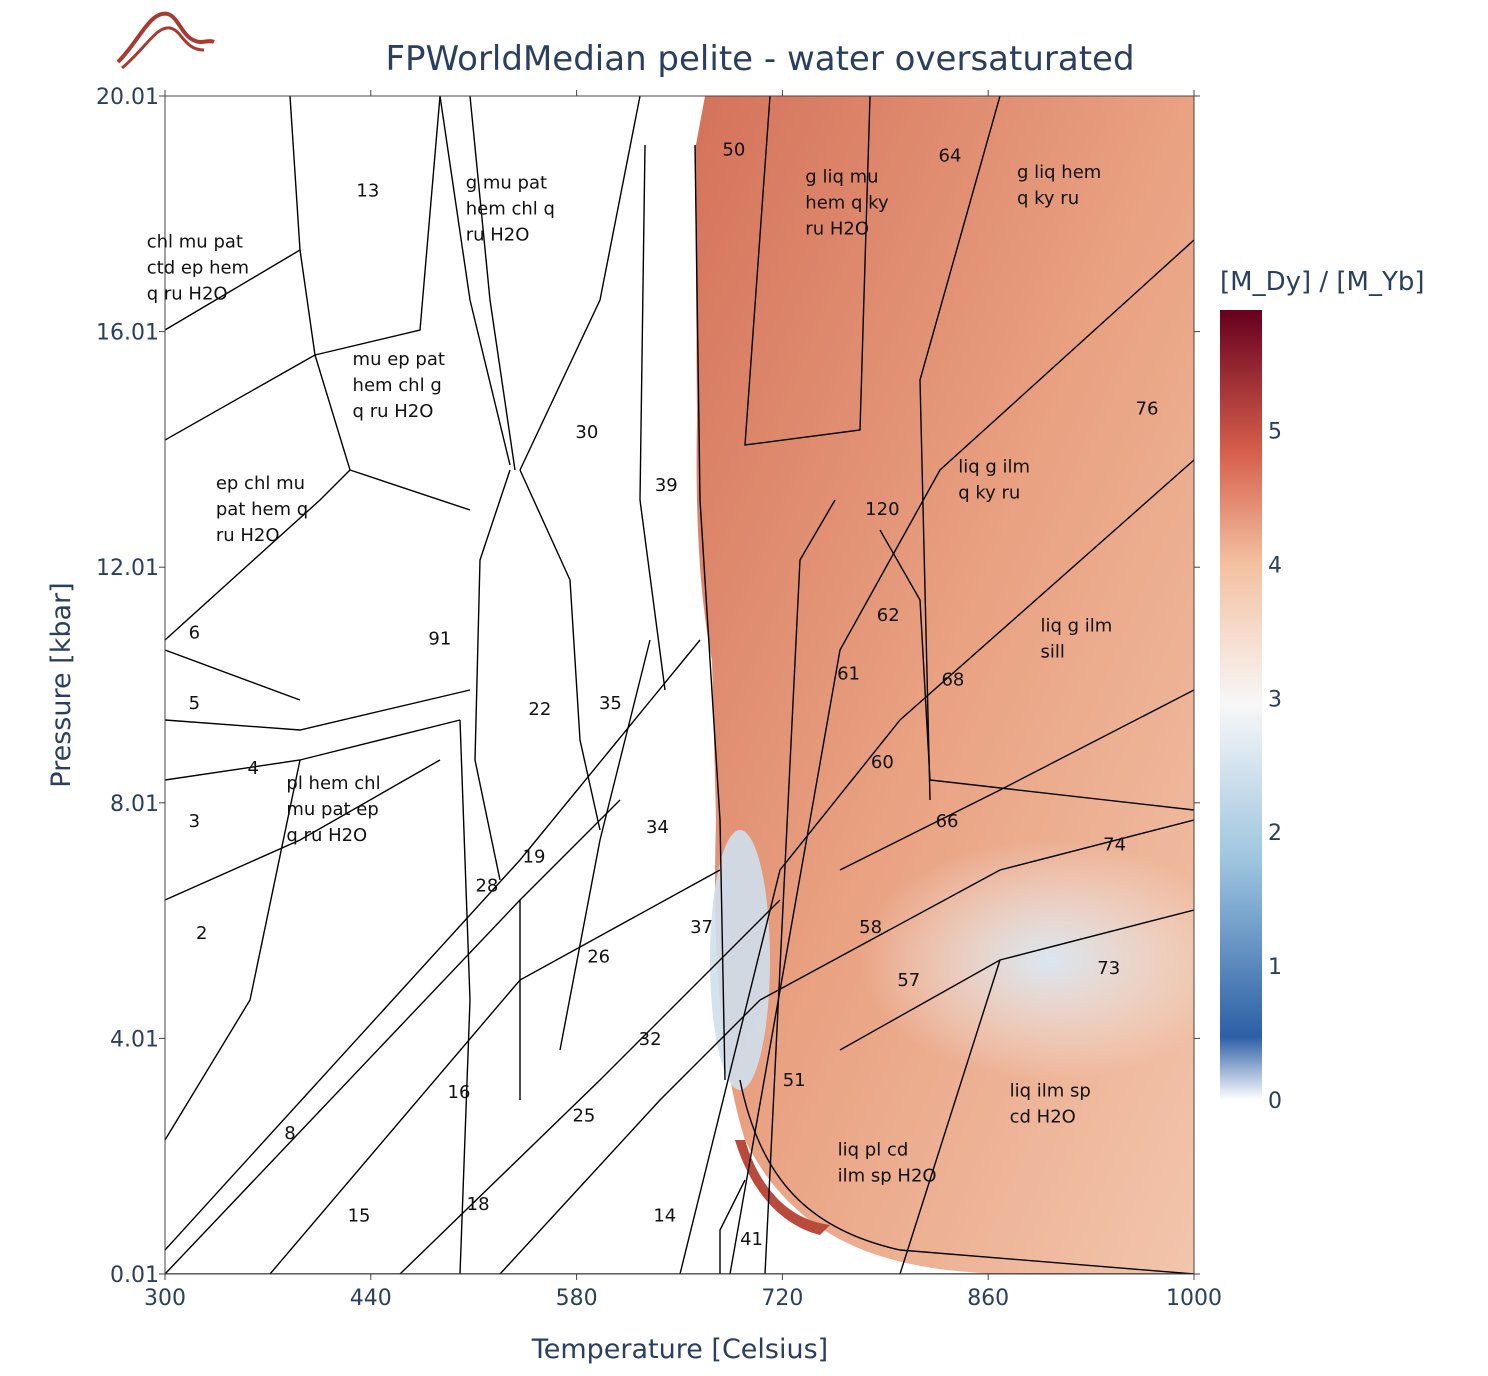  What do you see at coordinates (1114, 845) in the screenshot?
I see `field-number: 74` at bounding box center [1114, 845].